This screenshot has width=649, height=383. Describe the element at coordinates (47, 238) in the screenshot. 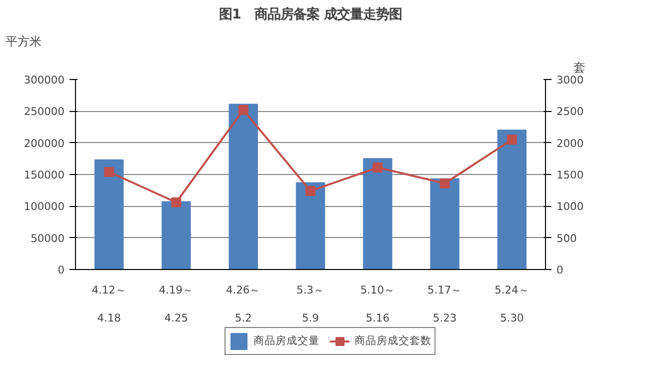

I see `y-tick-label: 50000` at that location.